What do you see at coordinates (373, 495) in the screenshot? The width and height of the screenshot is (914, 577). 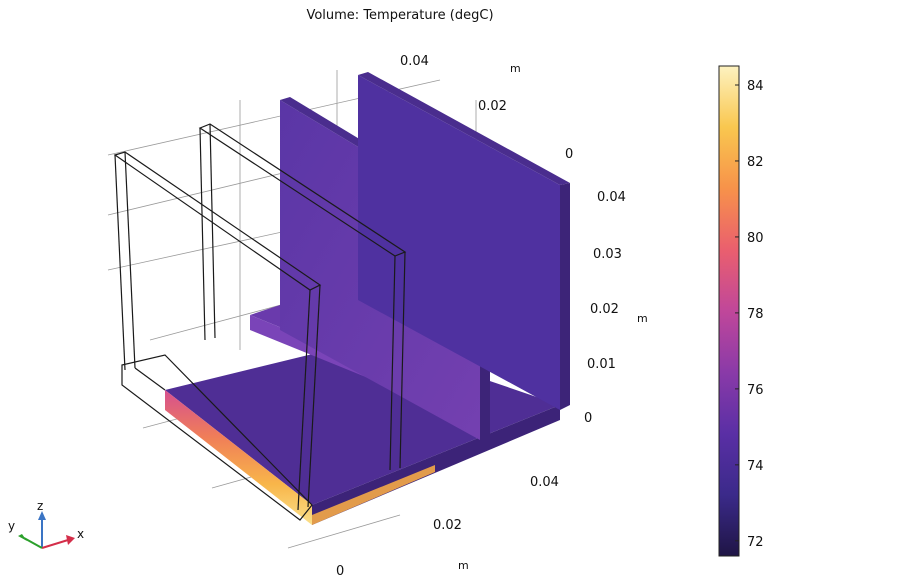 I see `base-bottom-strip` at bounding box center [373, 495].